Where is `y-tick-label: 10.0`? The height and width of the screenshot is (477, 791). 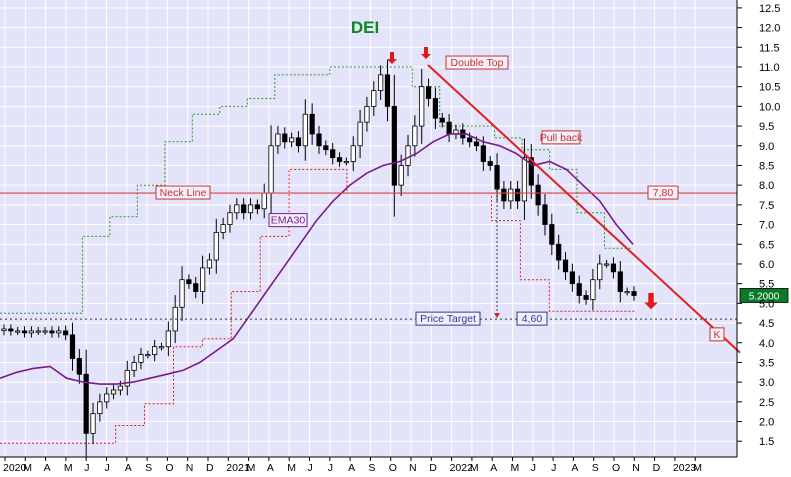
y-tick-label: 10.0 is located at coordinates (769, 107).